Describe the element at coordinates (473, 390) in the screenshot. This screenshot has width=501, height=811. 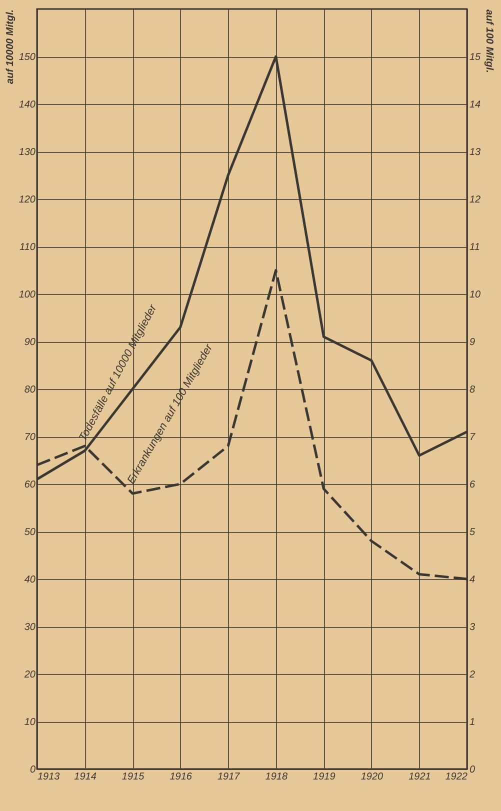
I see `y2-tick-label: 8` at that location.